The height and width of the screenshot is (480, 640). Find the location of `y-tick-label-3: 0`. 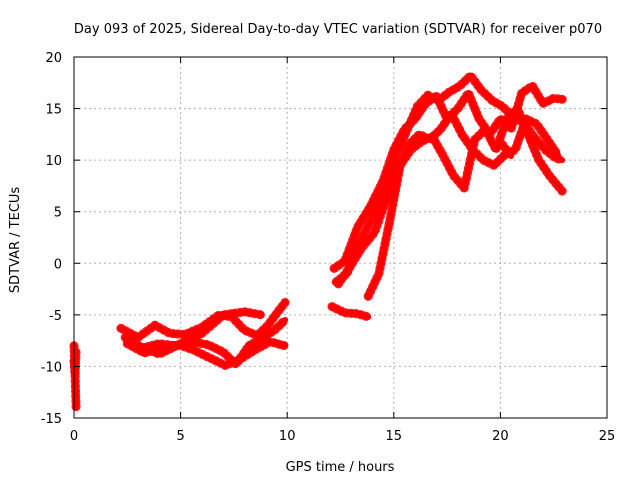

y-tick-label-3: 0 is located at coordinates (58, 264).